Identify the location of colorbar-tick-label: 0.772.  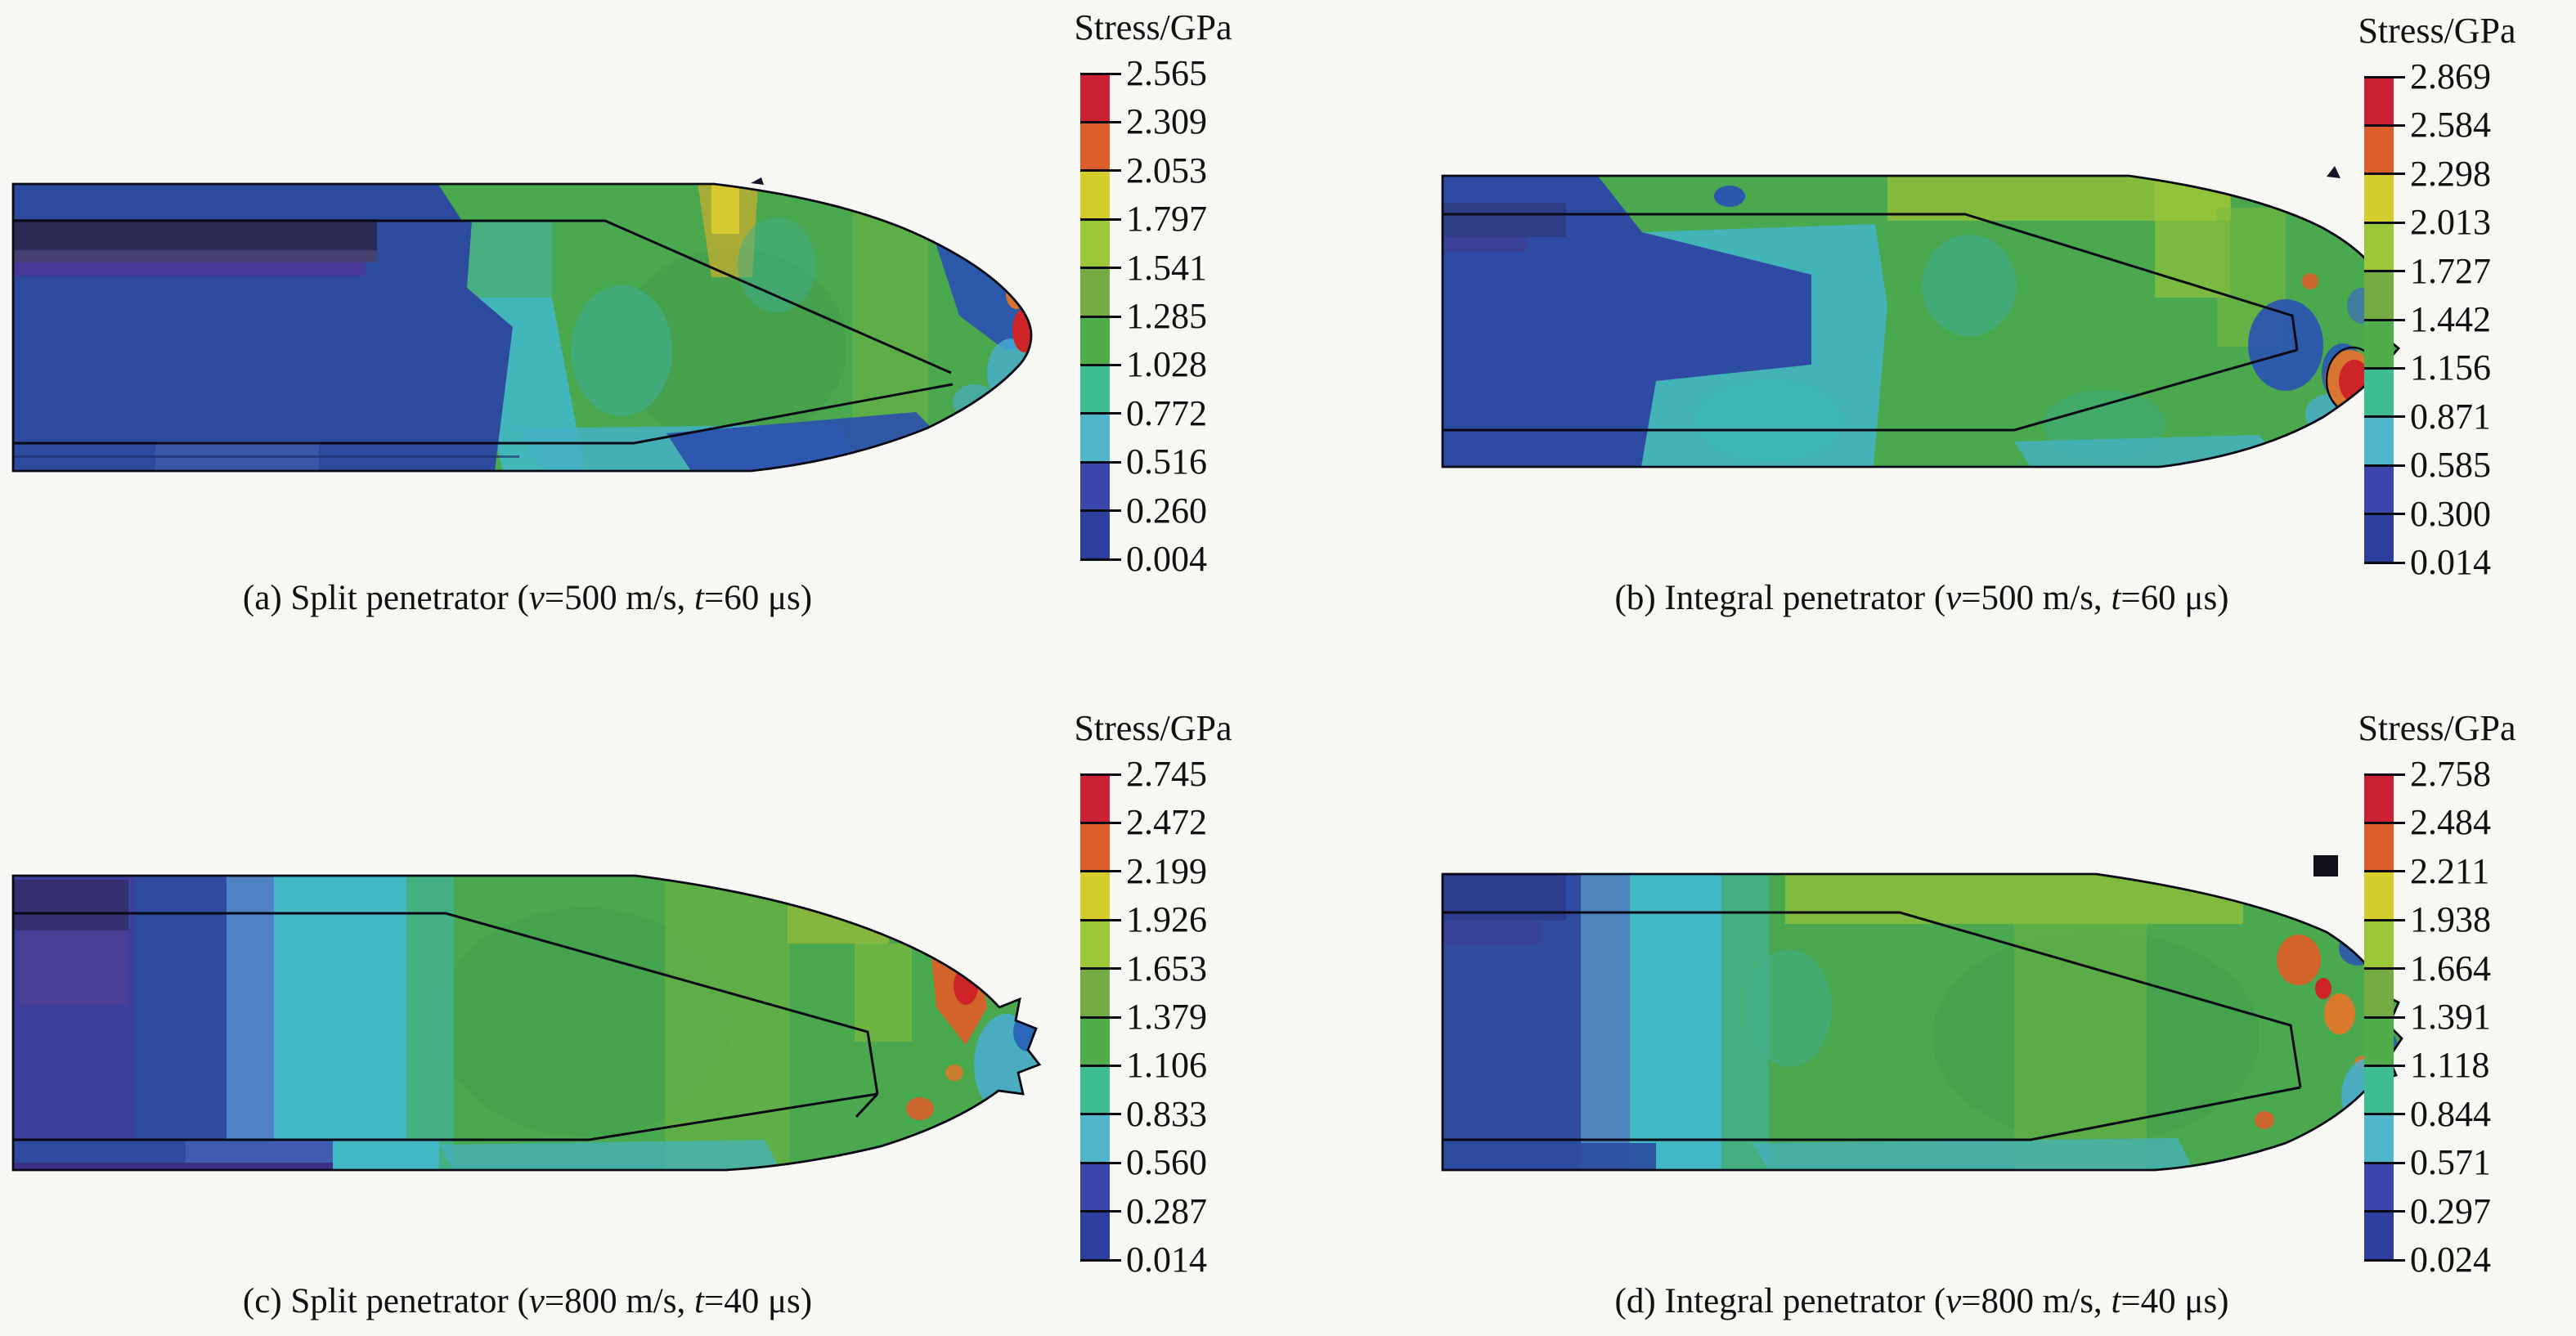
(1166, 412).